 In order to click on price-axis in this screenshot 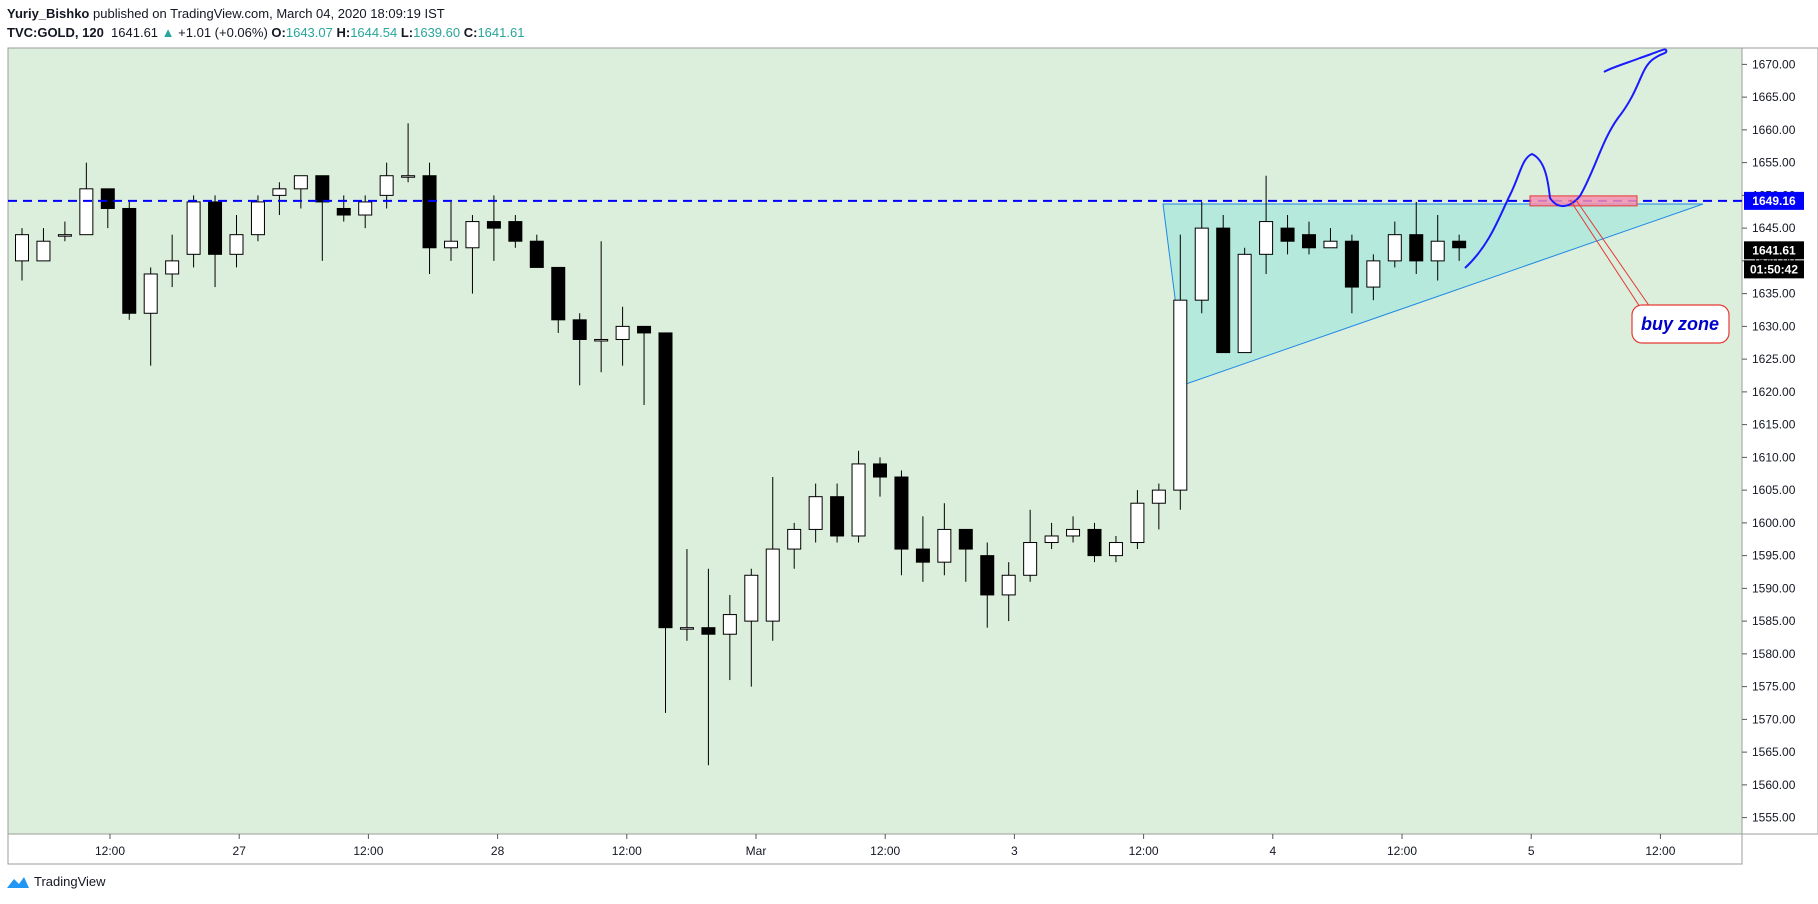, I will do `click(1779, 441)`.